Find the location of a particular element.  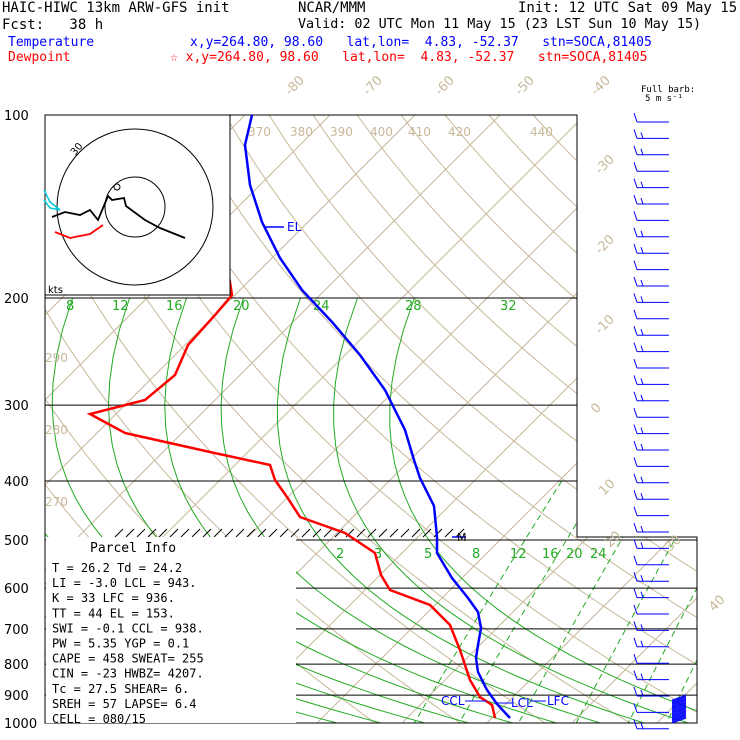

theta-label: 380 is located at coordinates (301, 132).